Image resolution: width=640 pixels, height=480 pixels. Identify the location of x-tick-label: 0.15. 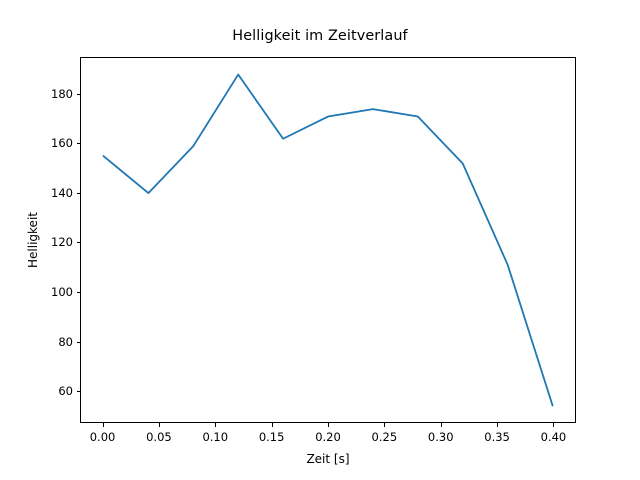
(271, 437).